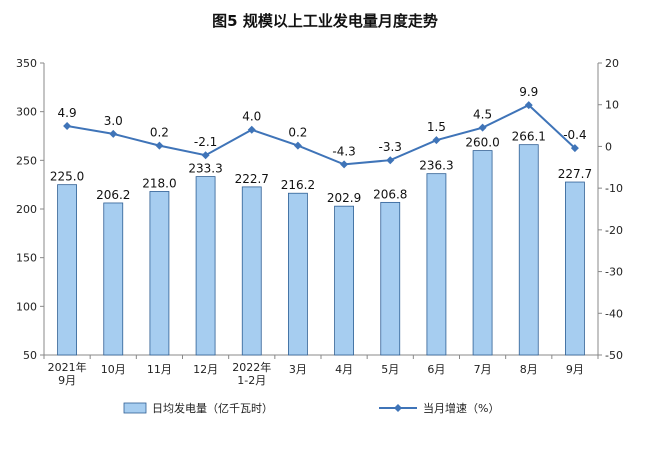 This screenshot has width=650, height=449. I want to click on left-tick-label: 150, so click(26, 258).